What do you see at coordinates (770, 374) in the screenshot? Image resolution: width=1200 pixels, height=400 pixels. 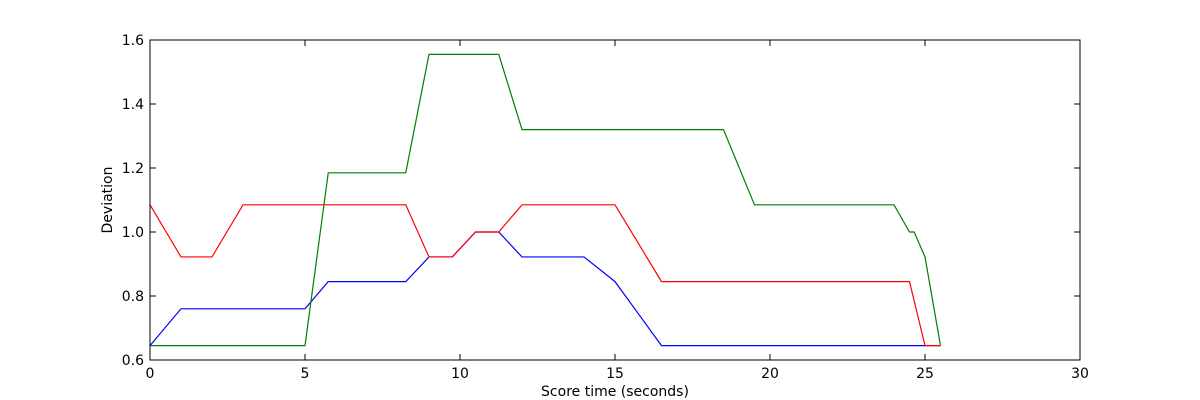 I see `x-tick-label: 20` at bounding box center [770, 374].